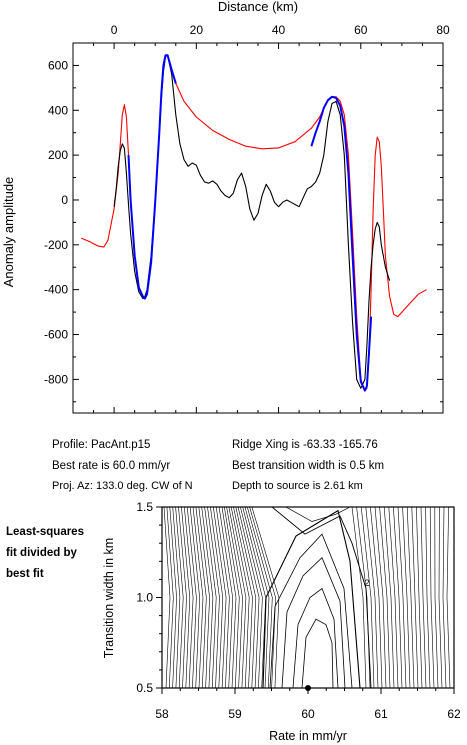  What do you see at coordinates (64, 200) in the screenshot?
I see `profile-y-tick-label: 0` at bounding box center [64, 200].